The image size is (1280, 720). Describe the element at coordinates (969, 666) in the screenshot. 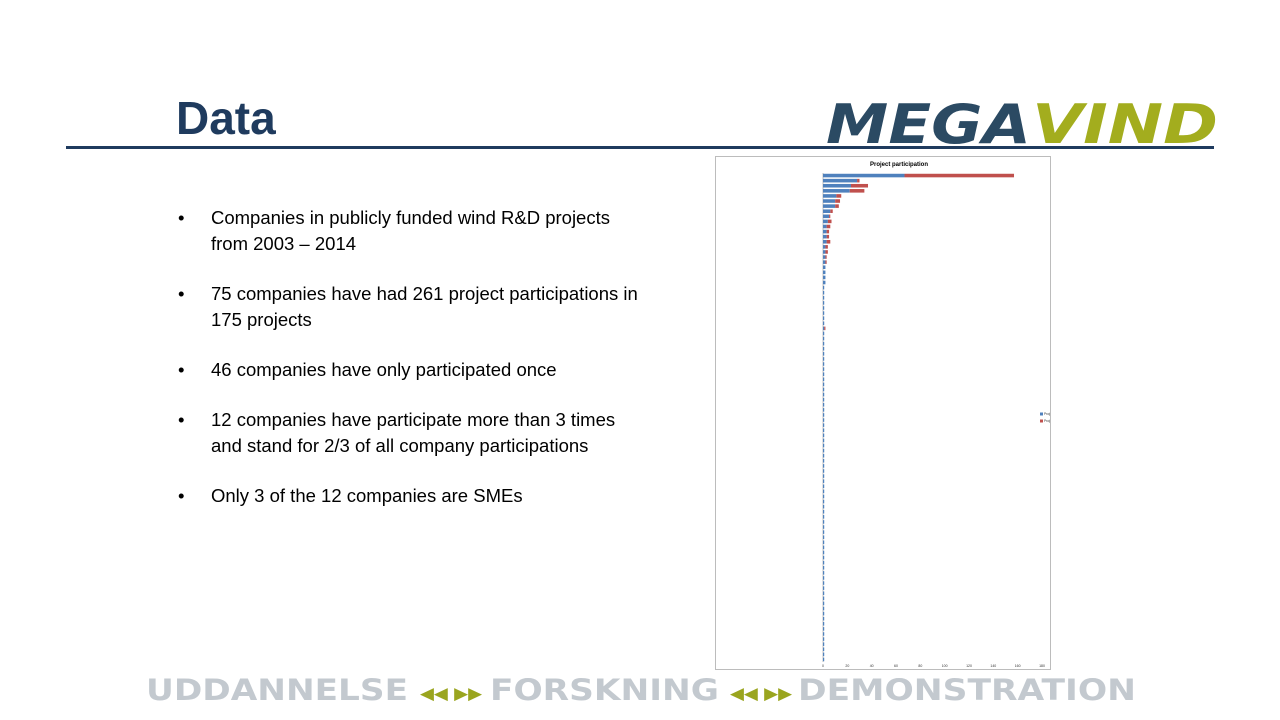

I see `x-tick-label: 120` at that location.